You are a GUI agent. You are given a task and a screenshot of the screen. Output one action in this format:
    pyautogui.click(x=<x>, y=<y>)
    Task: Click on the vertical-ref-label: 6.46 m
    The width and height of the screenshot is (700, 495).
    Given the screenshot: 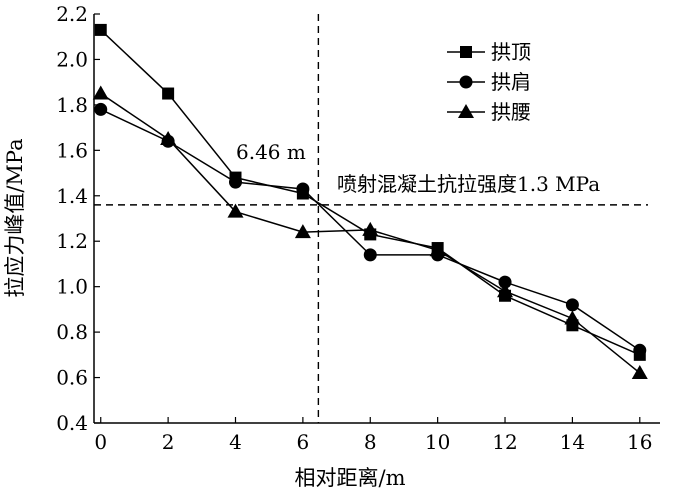 What is the action you would take?
    pyautogui.click(x=271, y=152)
    